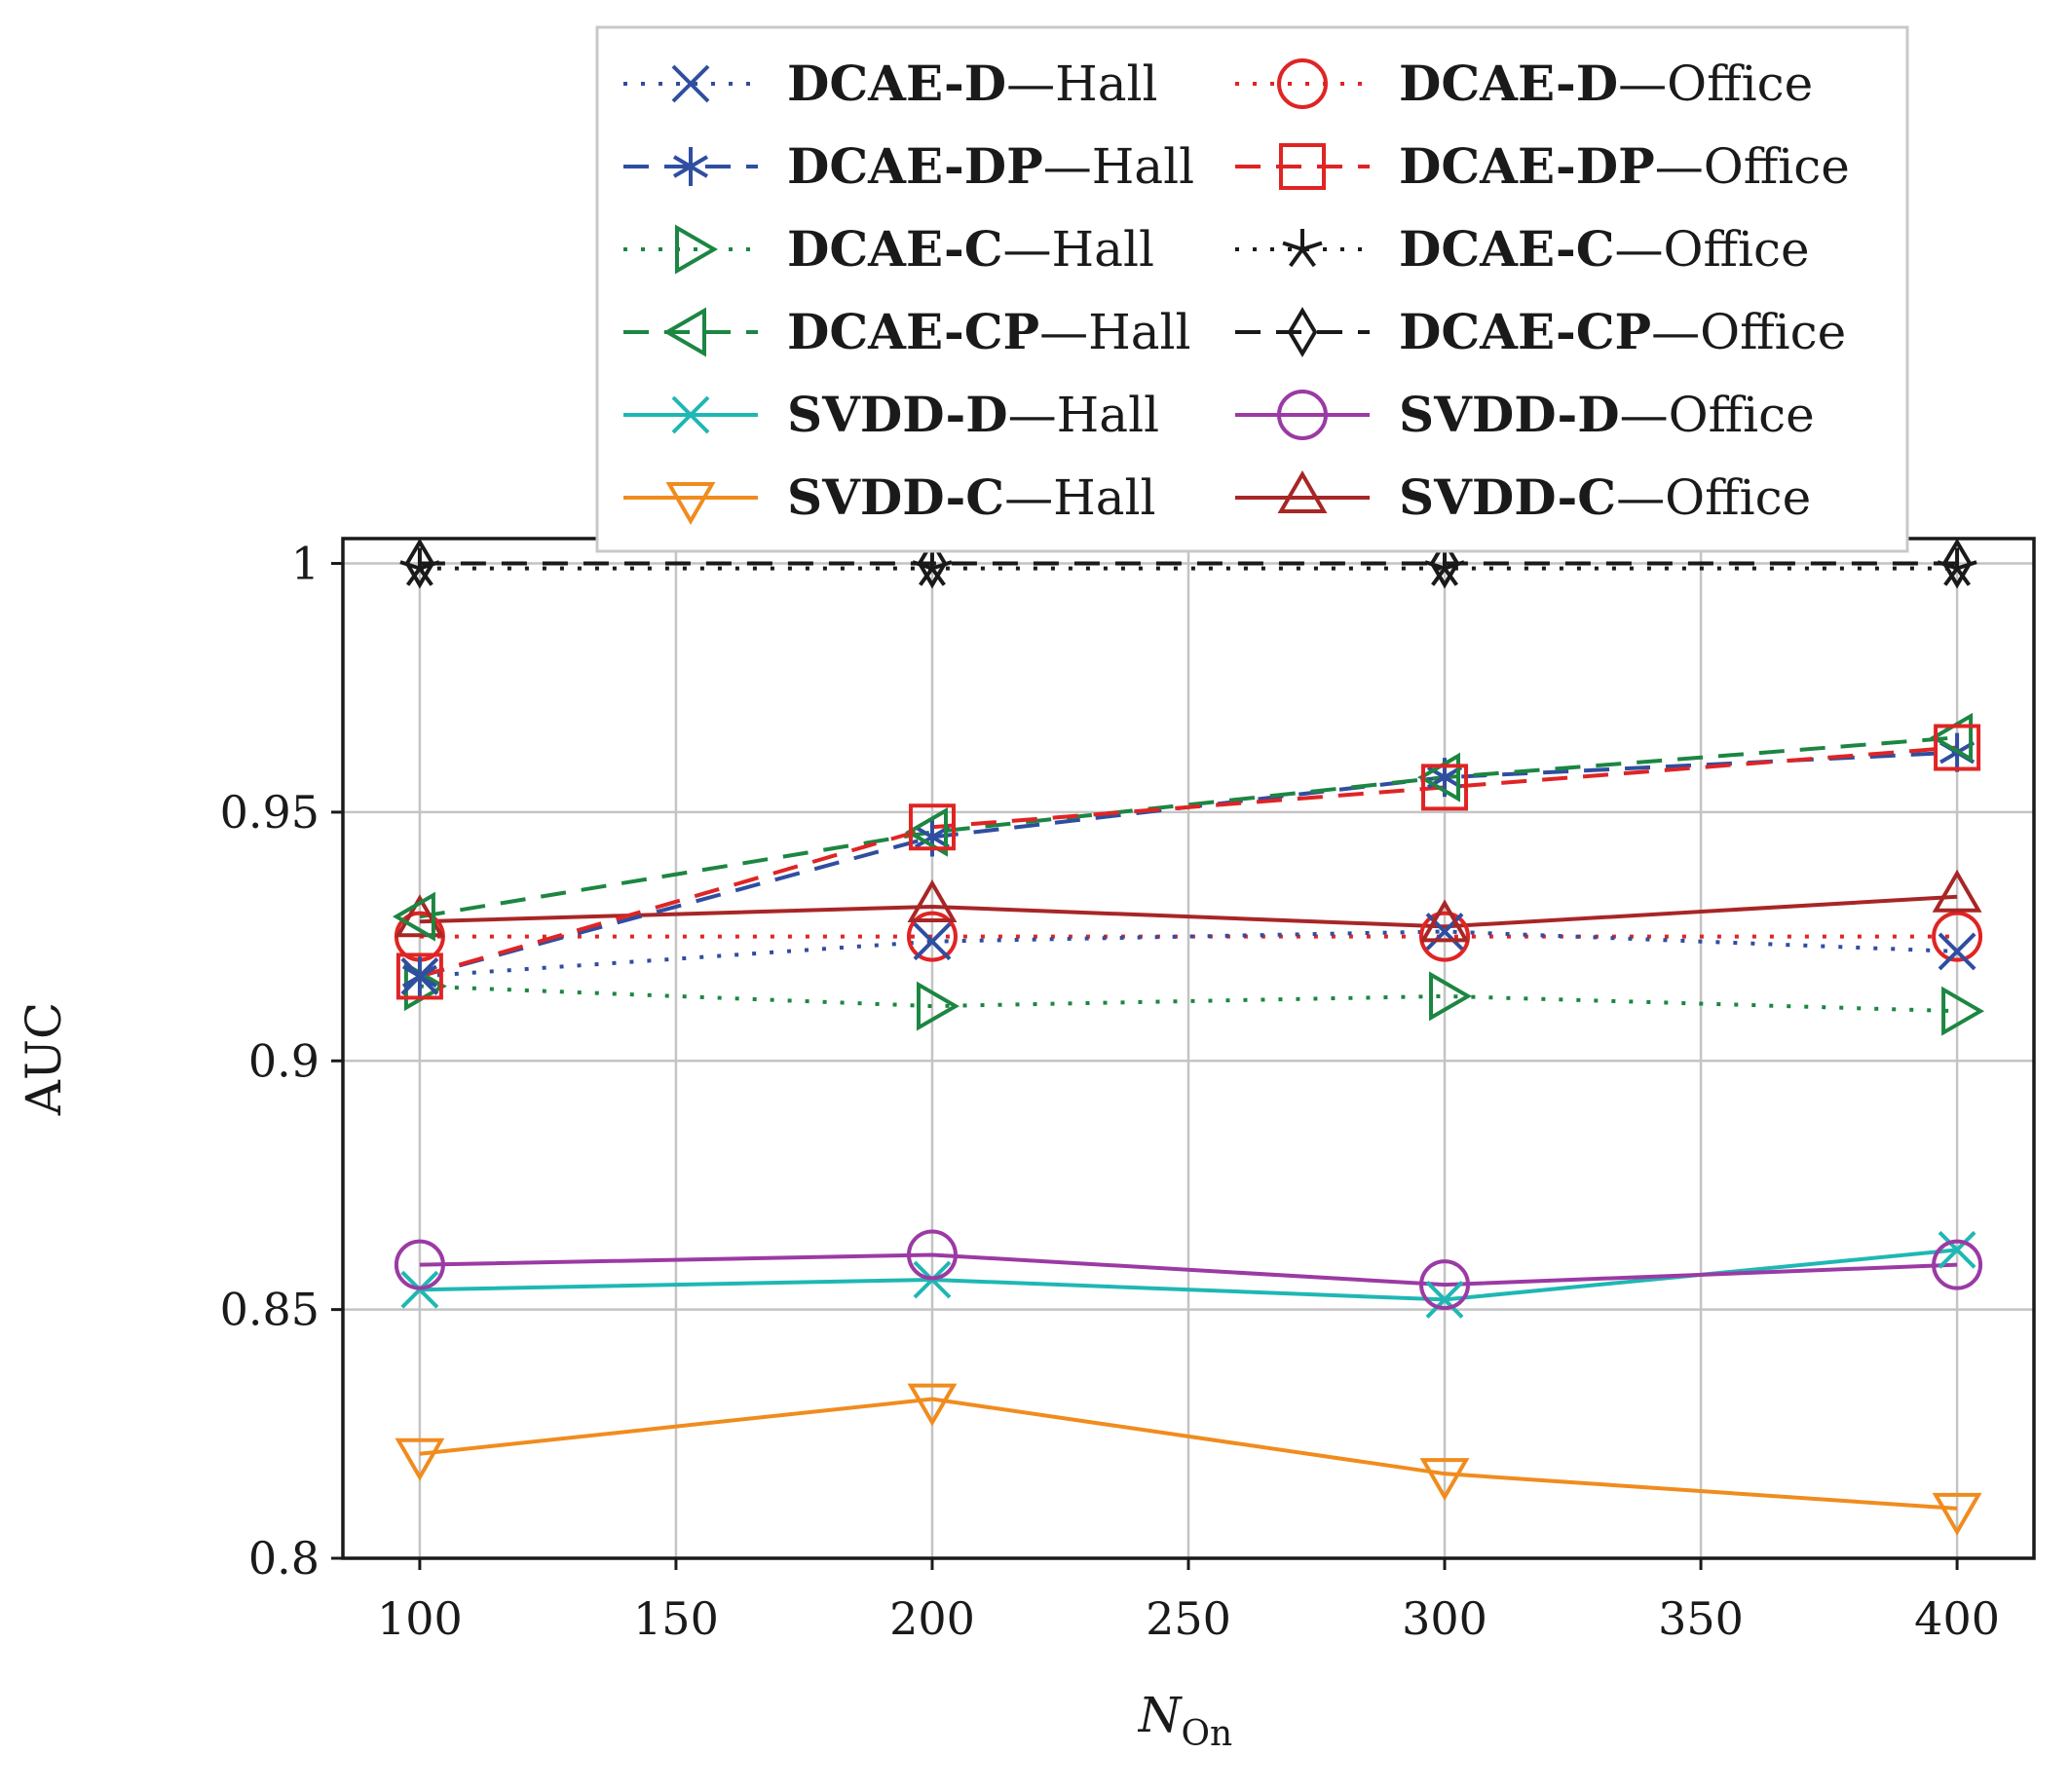 This screenshot has height=1792, width=2070. Describe the element at coordinates (1207, 1734) in the screenshot. I see `x-axis-title-subscript: On` at that location.